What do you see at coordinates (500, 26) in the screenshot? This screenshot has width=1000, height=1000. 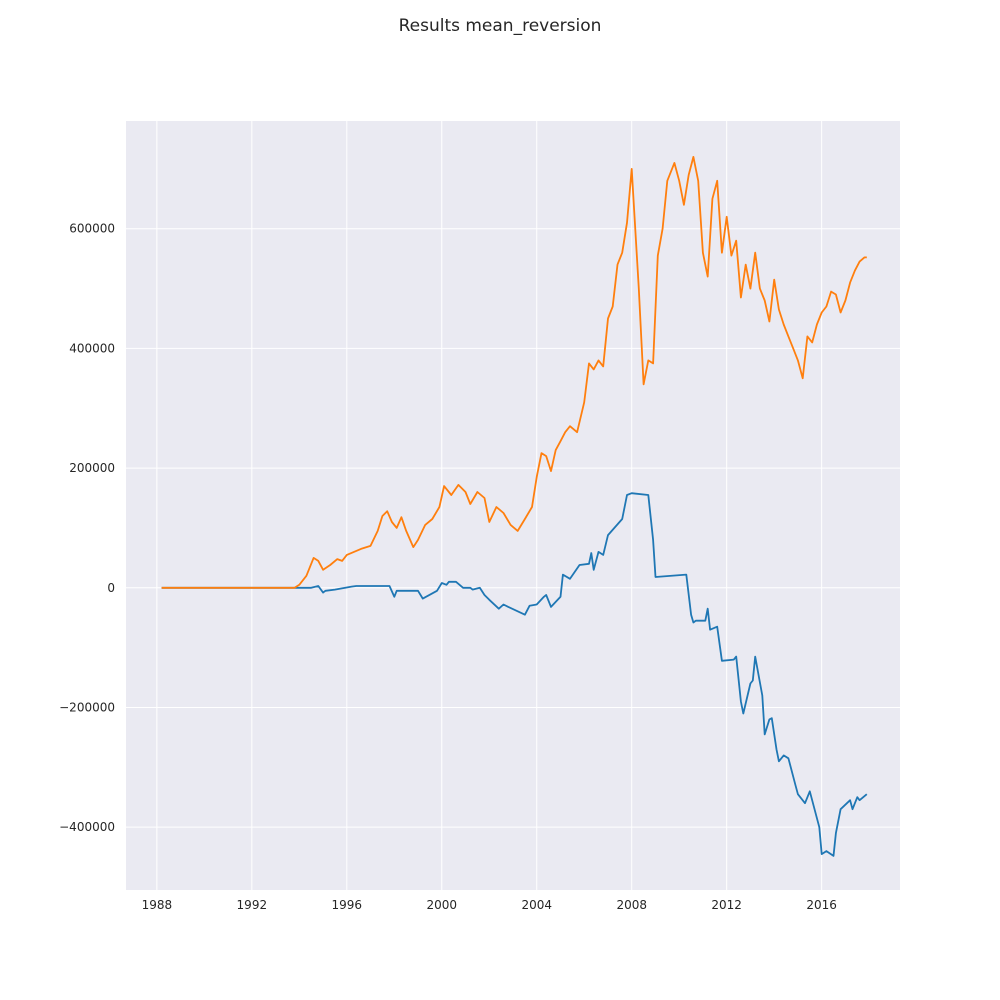 I see `chart-title: Results mean_reversion` at bounding box center [500, 26].